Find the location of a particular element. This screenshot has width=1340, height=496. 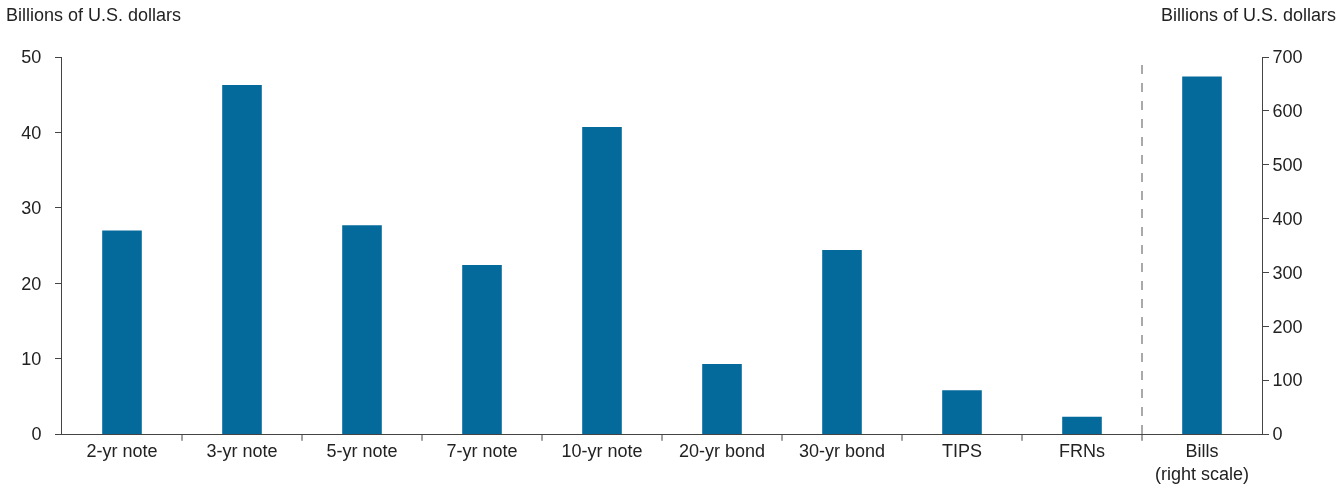

y2-axis-title: Billions of U.S. dollars is located at coordinates (1249, 15).